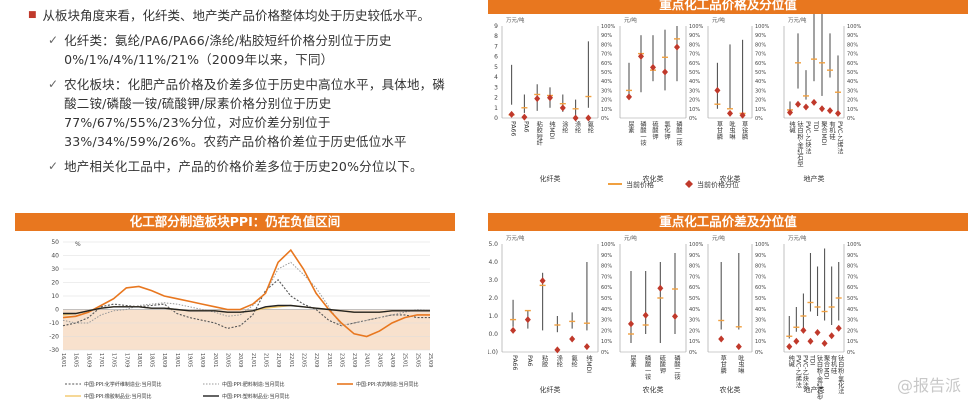 The height and width of the screenshot is (400, 971). I want to click on x-tick-label: 21/01, so click(253, 360).